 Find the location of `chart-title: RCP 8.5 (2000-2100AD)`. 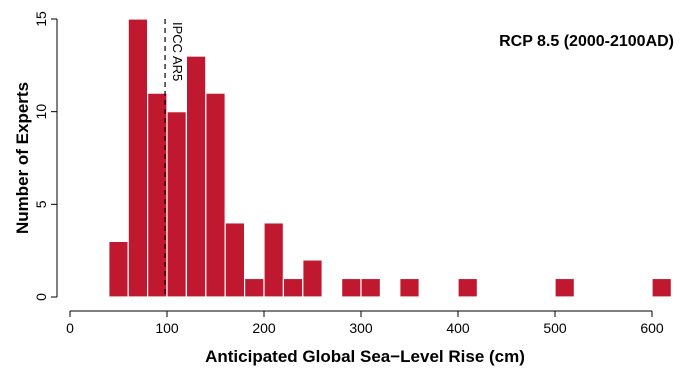

chart-title: RCP 8.5 (2000-2100AD) is located at coordinates (586, 41).